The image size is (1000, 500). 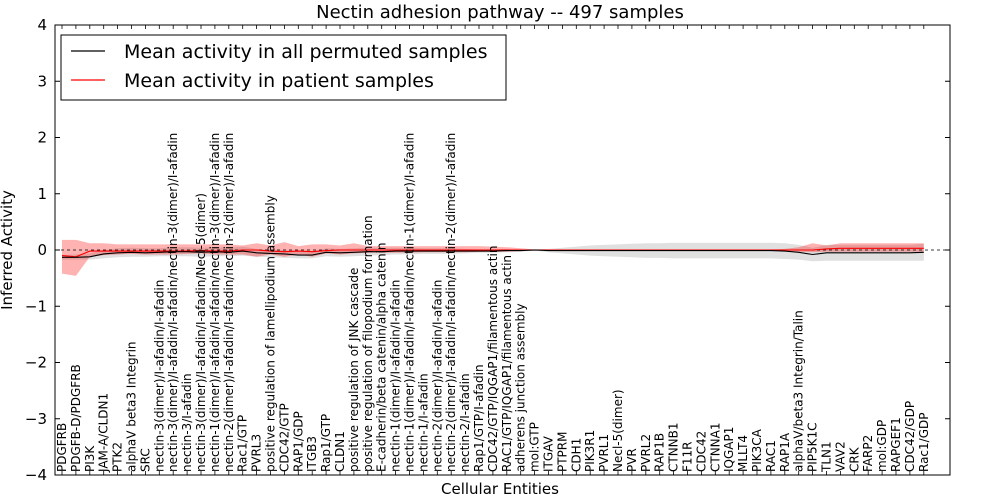 What do you see at coordinates (284, 437) in the screenshot?
I see `x-tick-label: CDC42/GTP` at bounding box center [284, 437].